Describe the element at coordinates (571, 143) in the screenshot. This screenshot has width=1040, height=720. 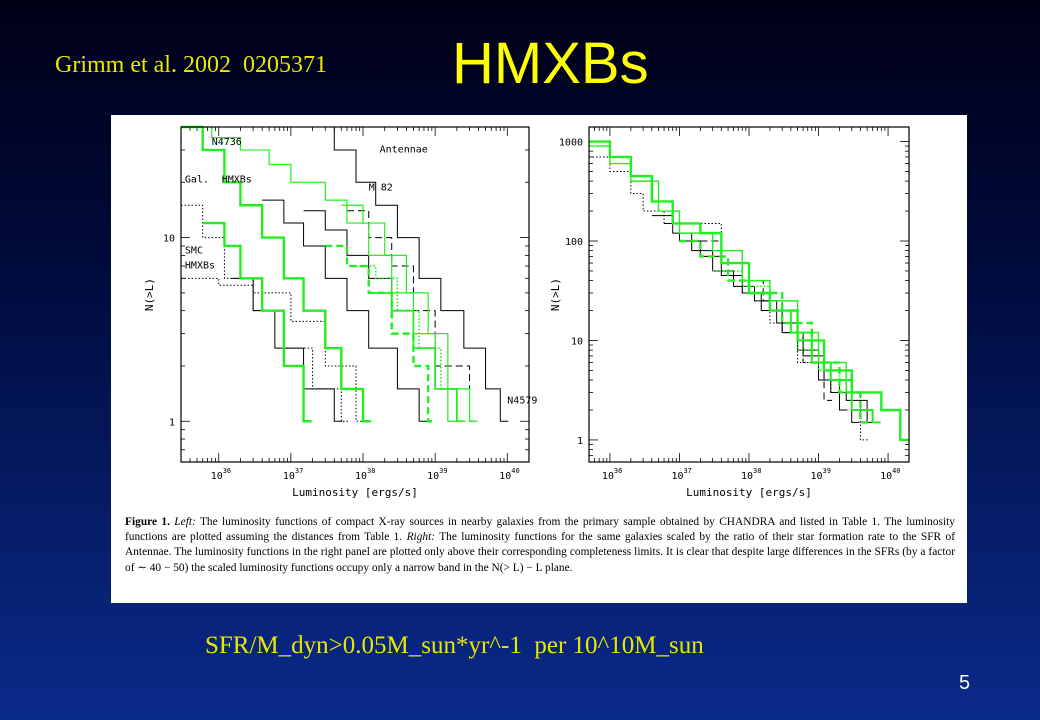
I see `right-y-tick-label: 1000` at that location.